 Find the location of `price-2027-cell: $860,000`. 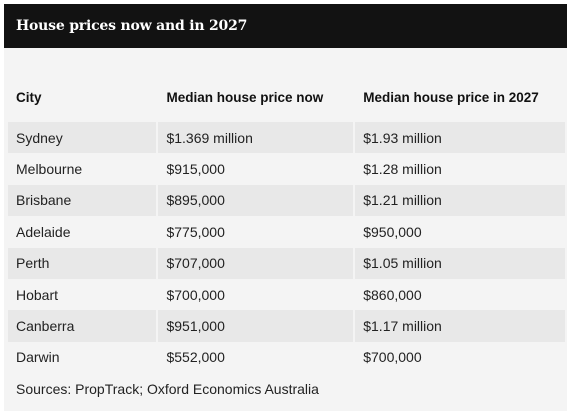

price-2027-cell: $860,000 is located at coordinates (459, 294).